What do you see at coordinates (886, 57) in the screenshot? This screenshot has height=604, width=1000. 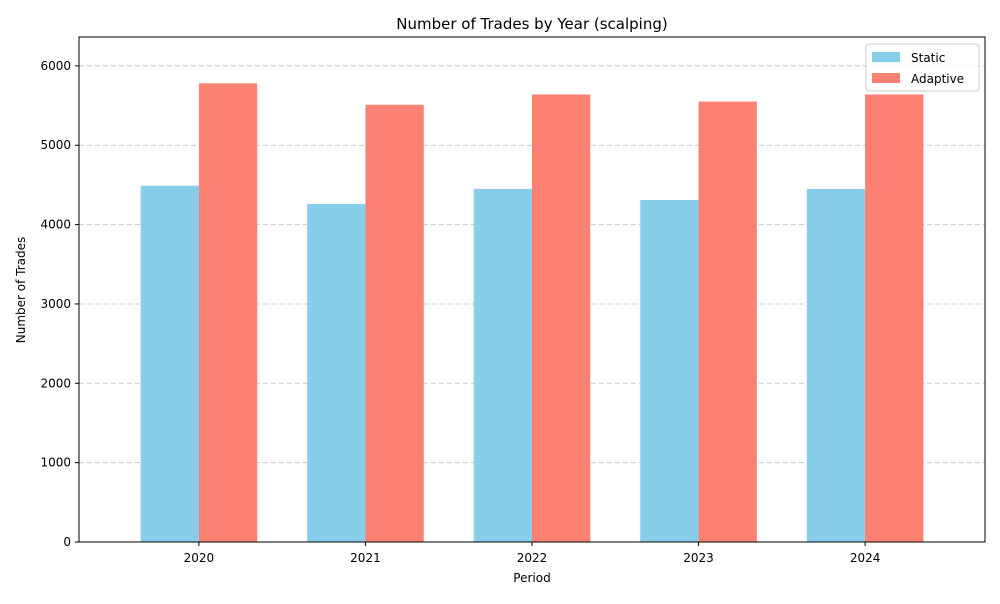 I see `legend-swatch-static` at bounding box center [886, 57].